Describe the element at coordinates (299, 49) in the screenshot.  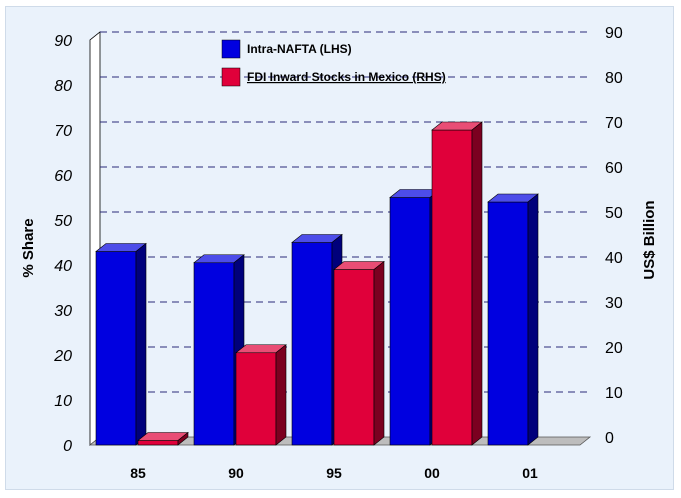
I see `legend-label-intra-nafta: Intra-NAFTA (LHS)` at that location.